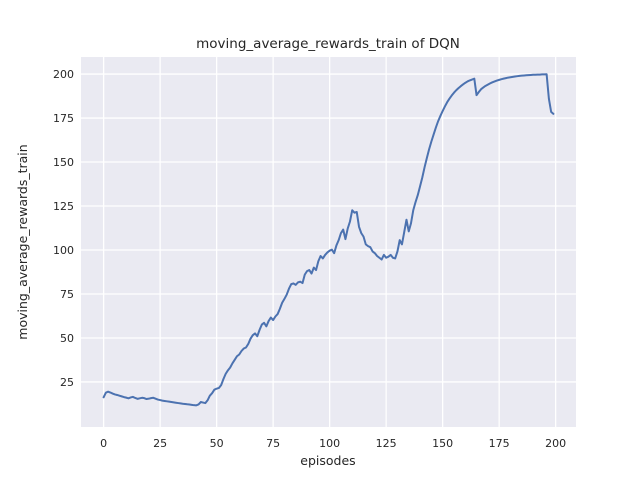  I want to click on y-tick-label: 50, so click(67, 338).